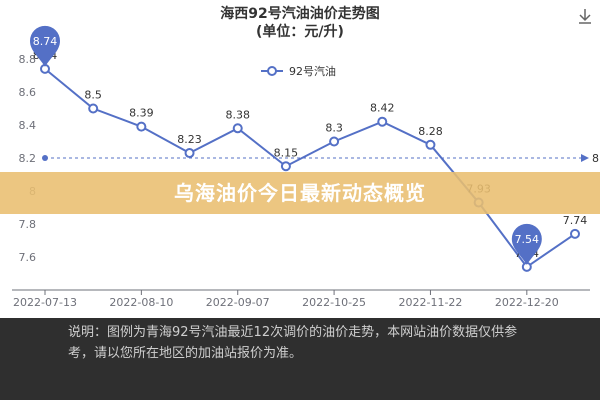 This screenshot has width=600, height=400. I want to click on x-tick-label: 2022-08-10, so click(141, 302).